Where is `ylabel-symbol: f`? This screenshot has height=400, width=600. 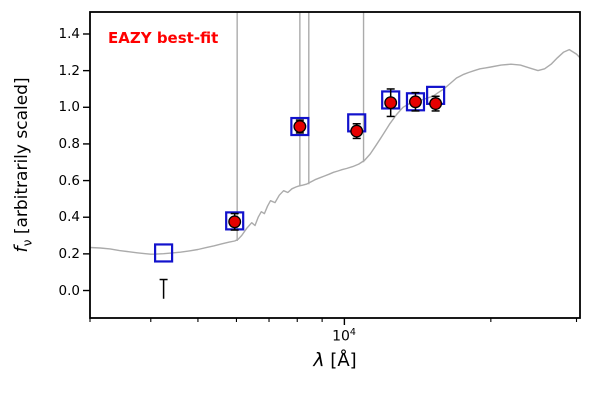 ylabel-symbol: f is located at coordinates (21, 249).